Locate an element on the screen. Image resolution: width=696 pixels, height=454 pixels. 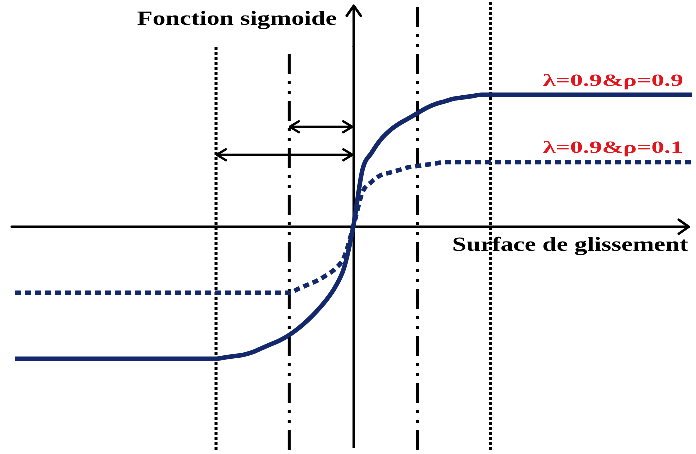
series-label: λ=0.9&ρ=0.1 is located at coordinates (612, 148).